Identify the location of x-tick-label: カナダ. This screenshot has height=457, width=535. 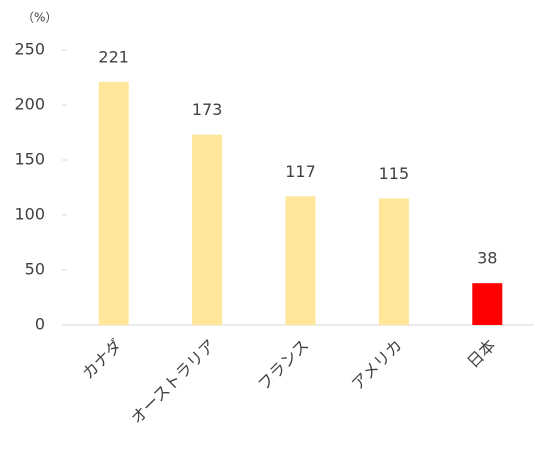
(101, 359).